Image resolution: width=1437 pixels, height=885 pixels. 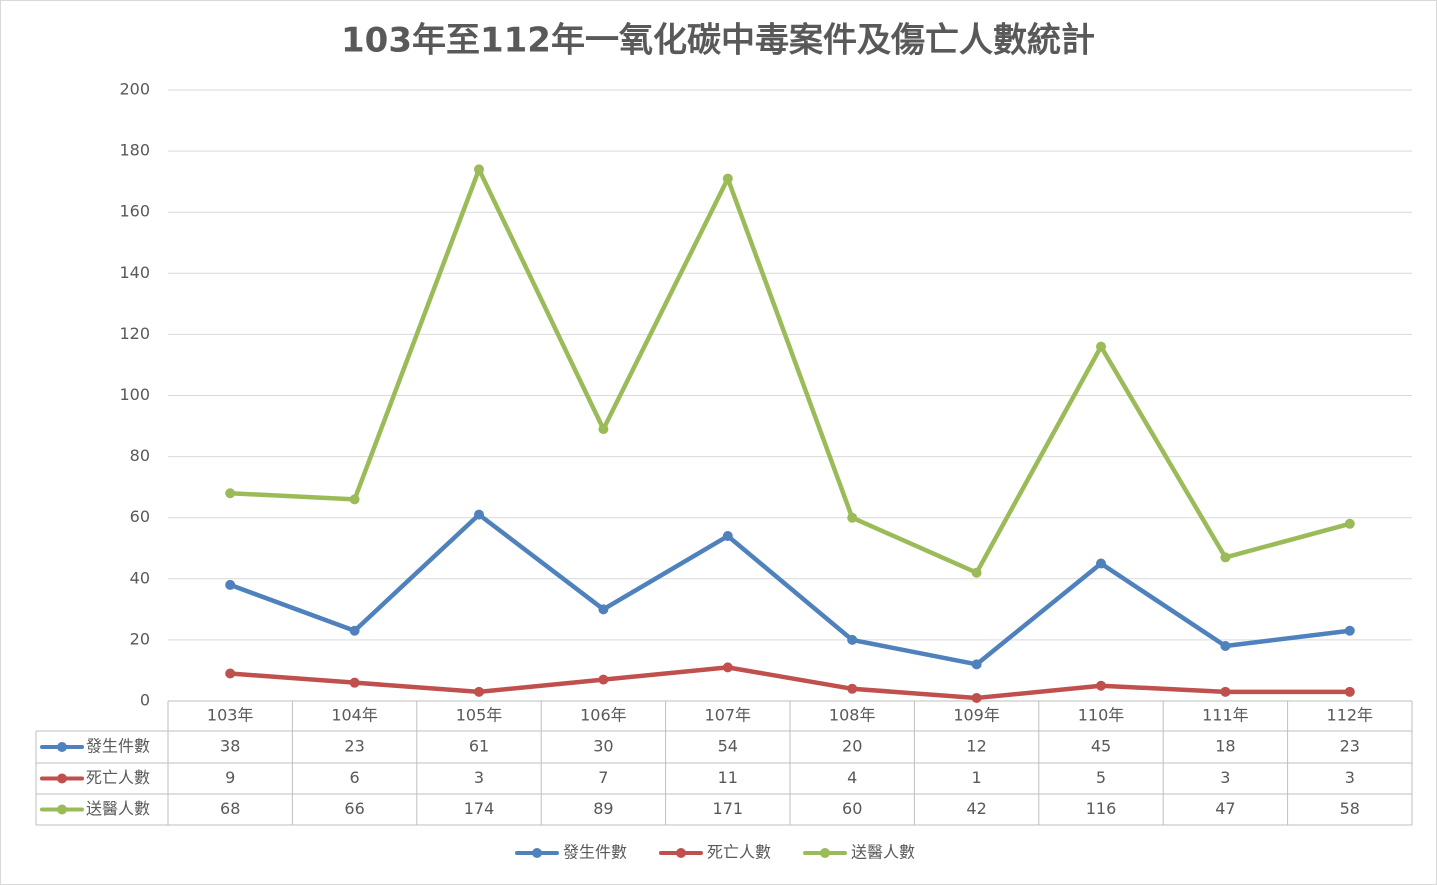 What do you see at coordinates (230, 715) in the screenshot?
I see `x-tick-label: 103年` at bounding box center [230, 715].